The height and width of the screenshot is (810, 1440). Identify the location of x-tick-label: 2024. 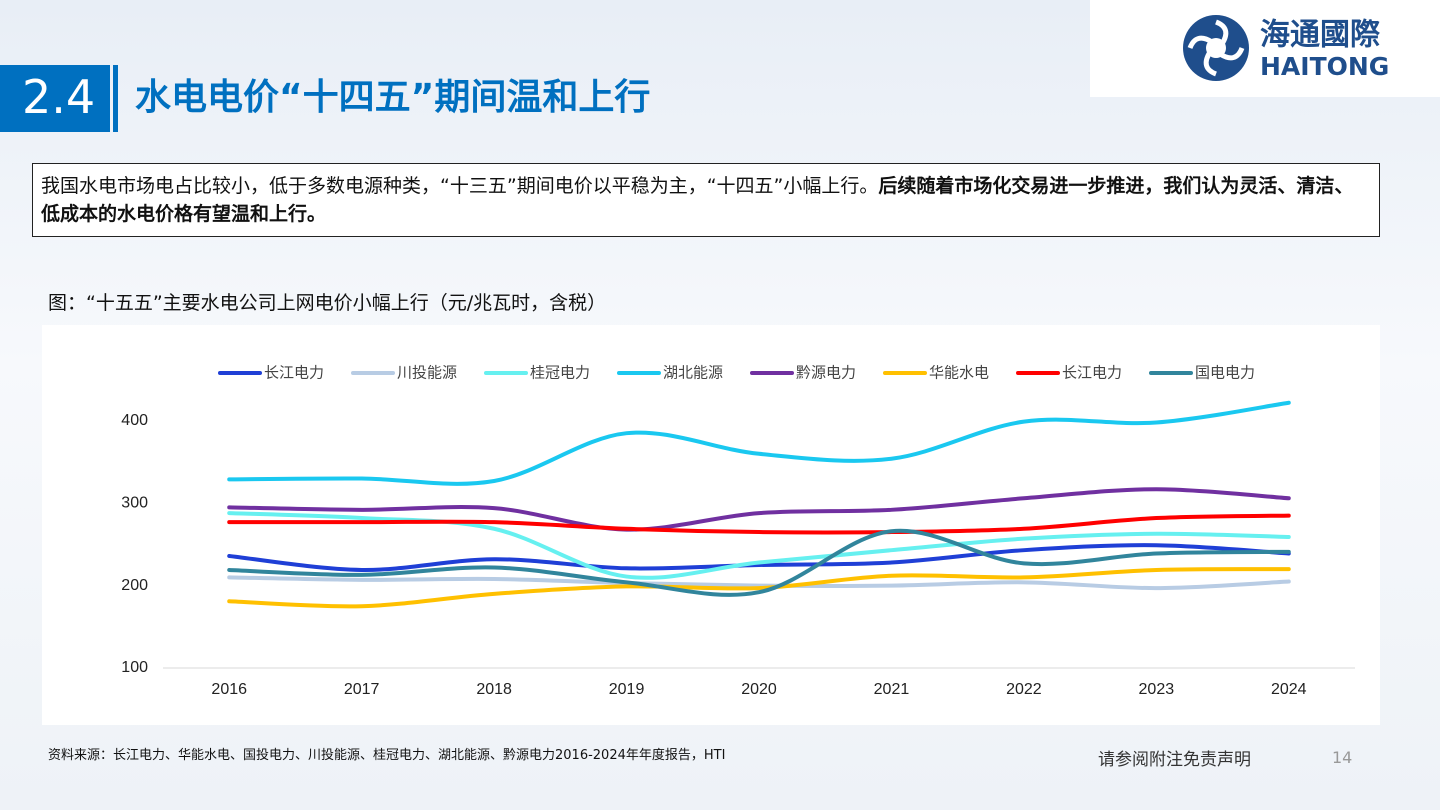
(1289, 689).